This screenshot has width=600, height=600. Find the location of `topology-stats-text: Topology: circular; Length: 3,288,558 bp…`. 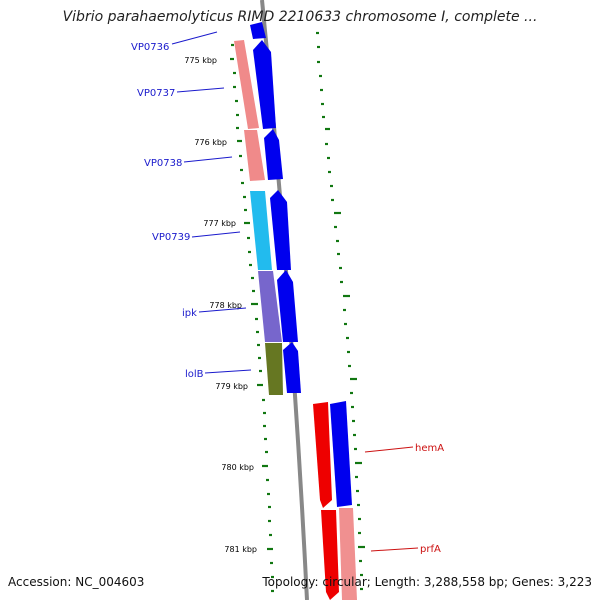

topology-stats-text: Topology: circular; Length: 3,288,558 bp… is located at coordinates (427, 582).